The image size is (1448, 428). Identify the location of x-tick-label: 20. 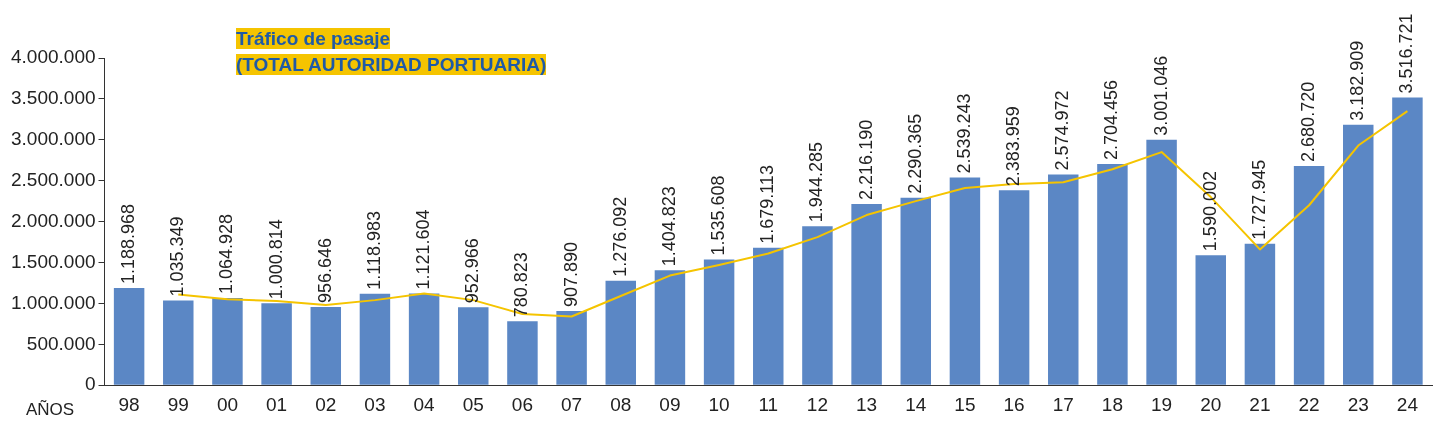
(1211, 404).